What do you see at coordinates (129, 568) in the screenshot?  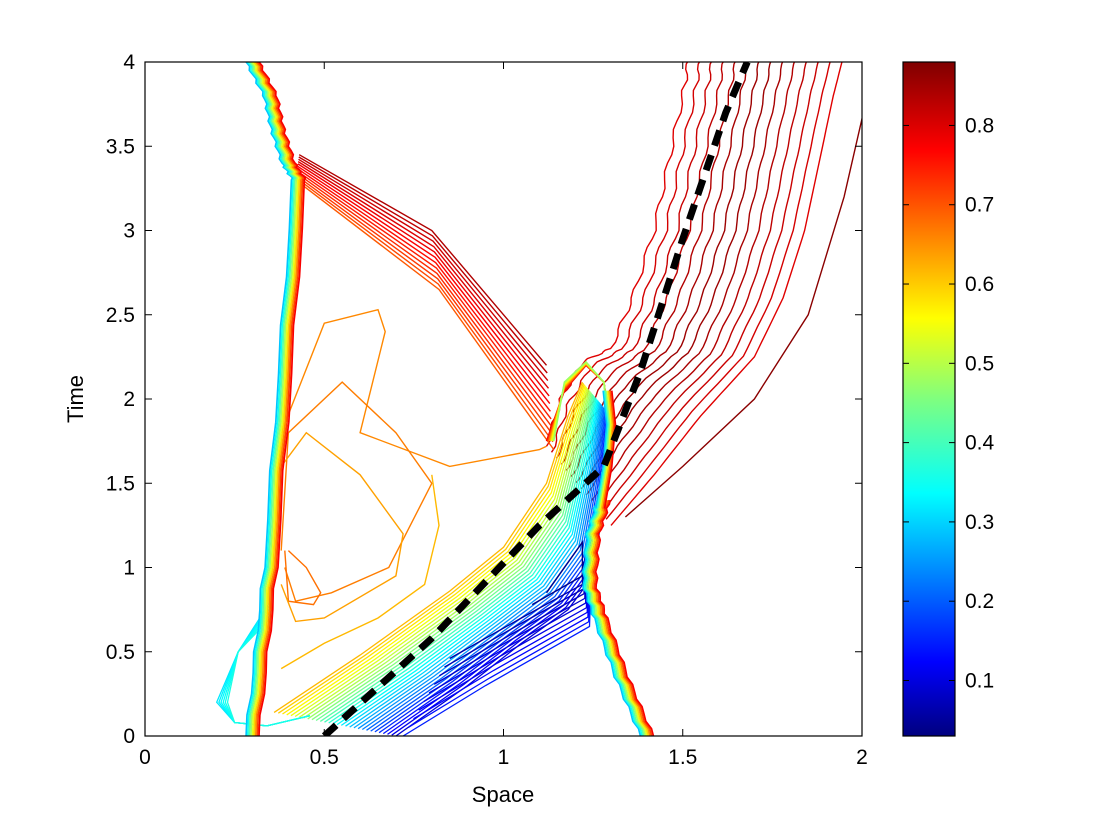 I see `y-tick-label: 1` at bounding box center [129, 568].